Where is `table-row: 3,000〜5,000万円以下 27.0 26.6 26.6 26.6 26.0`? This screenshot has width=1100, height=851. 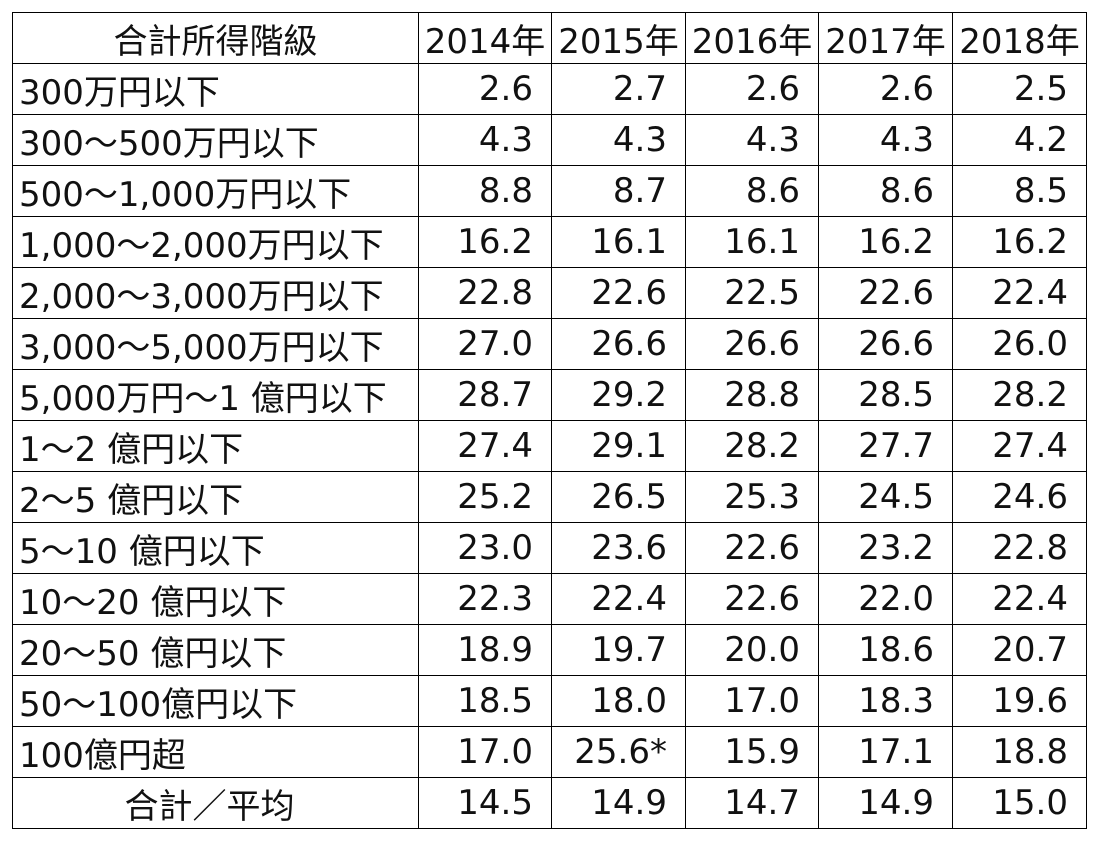 table-row: 3,000〜5,000万円以下 27.0 26.6 26.6 26.6 26.0 is located at coordinates (549, 344).